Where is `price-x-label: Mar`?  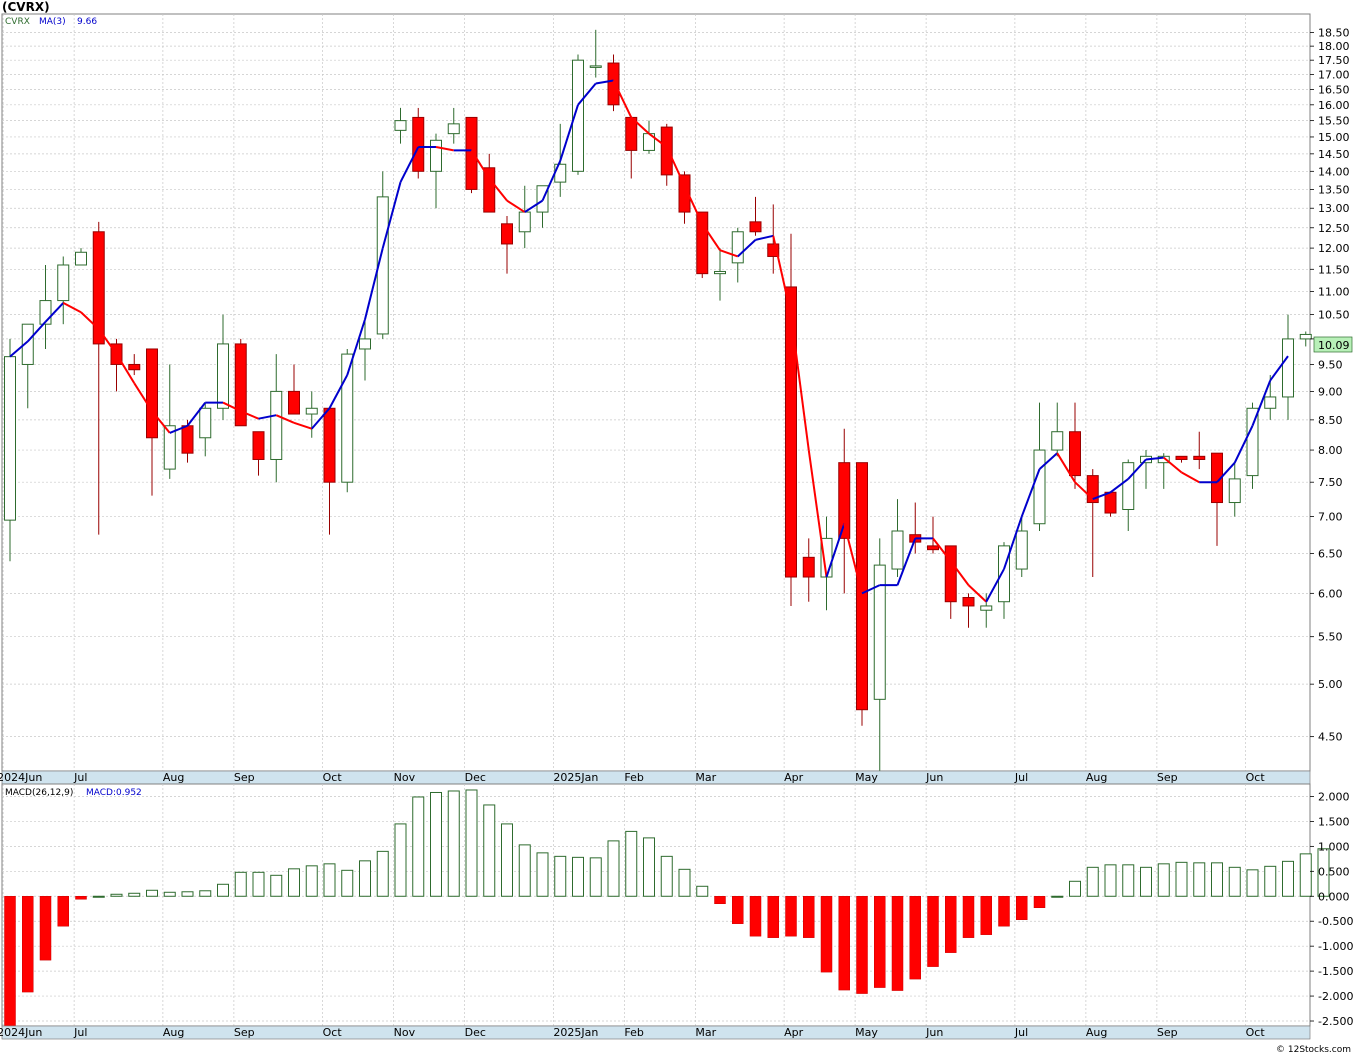 price-x-label: Mar is located at coordinates (705, 777).